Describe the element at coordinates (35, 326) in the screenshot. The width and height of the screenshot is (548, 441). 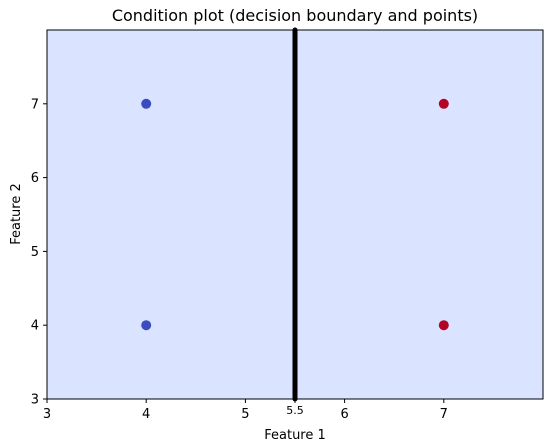
I see `y-tick-label: 4` at that location.